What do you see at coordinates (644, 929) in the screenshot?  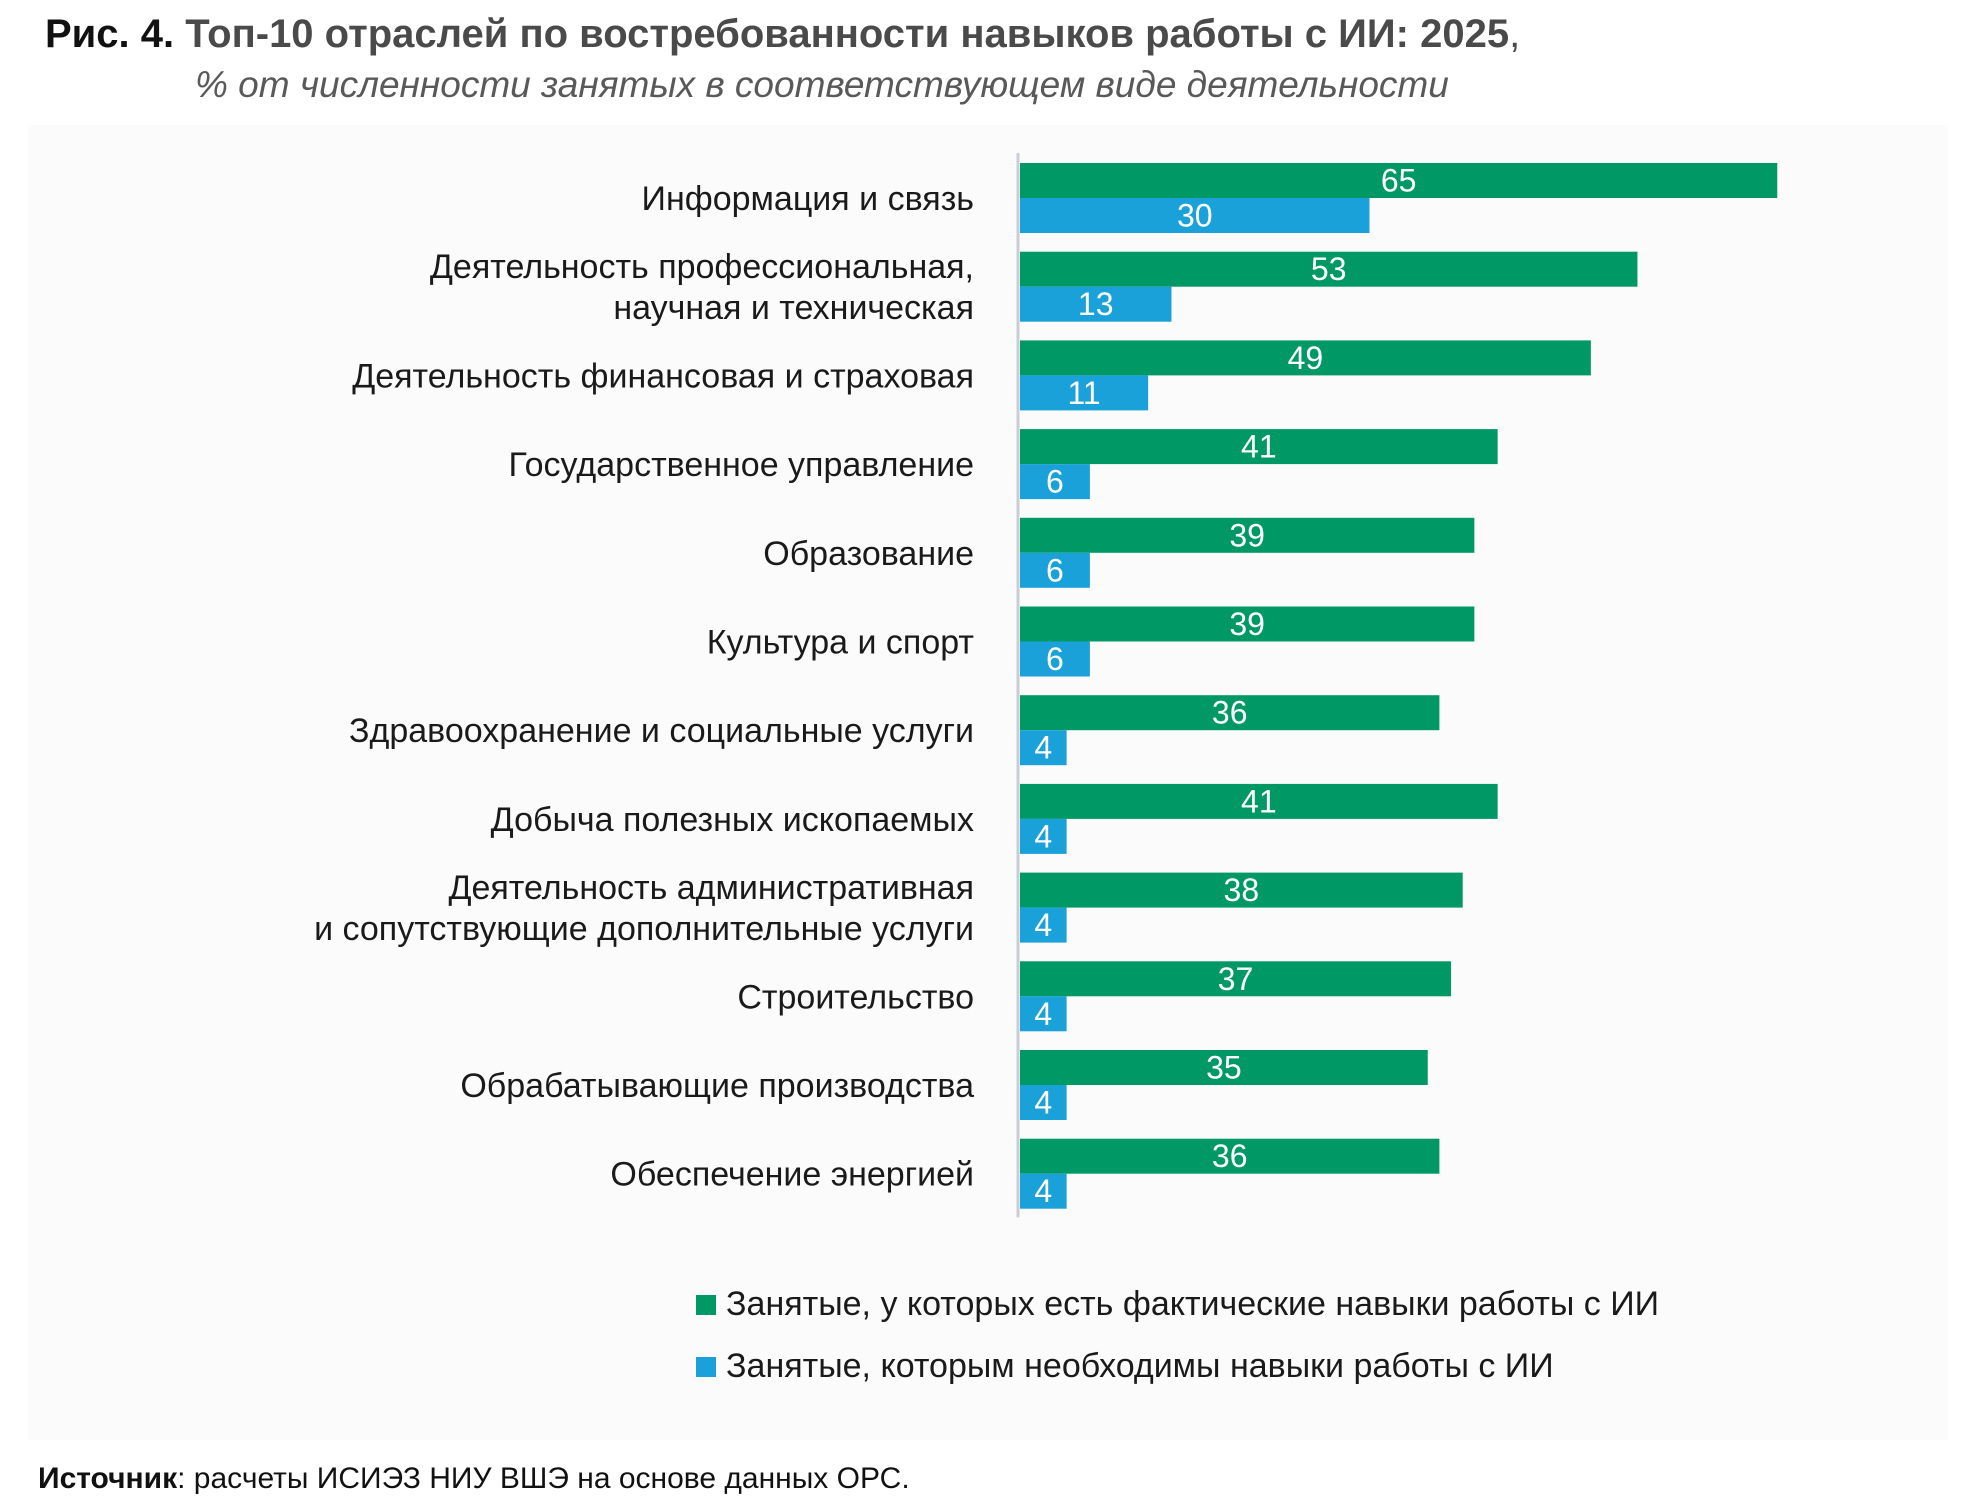 I see `category-label: и сопутствующие дополнительные услуги` at bounding box center [644, 929].